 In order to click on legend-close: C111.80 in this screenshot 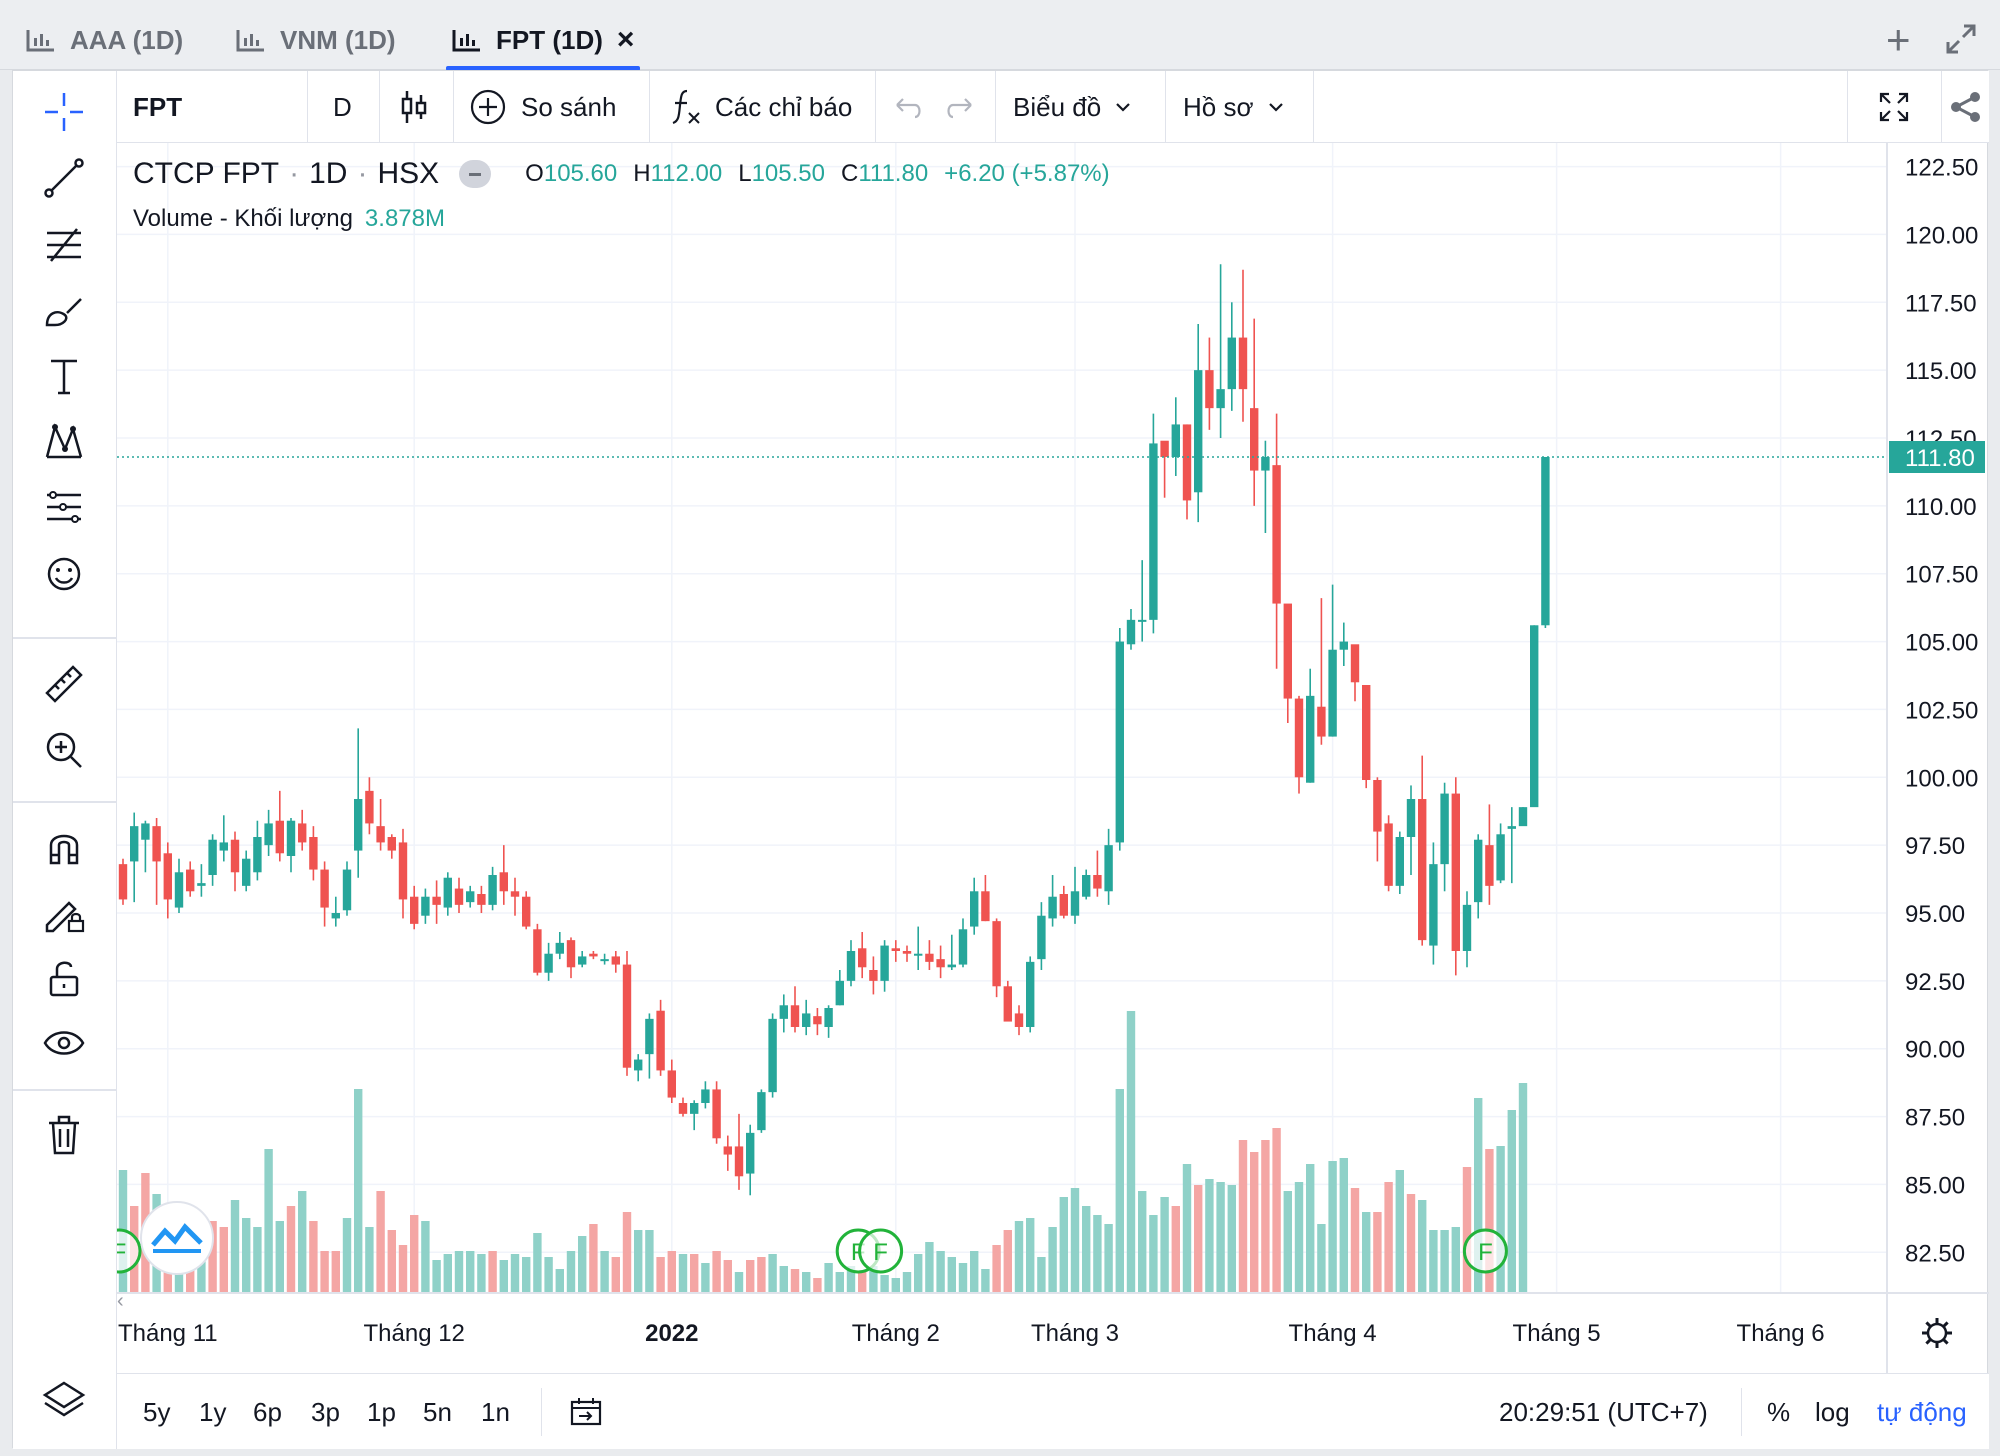, I will do `click(884, 173)`.